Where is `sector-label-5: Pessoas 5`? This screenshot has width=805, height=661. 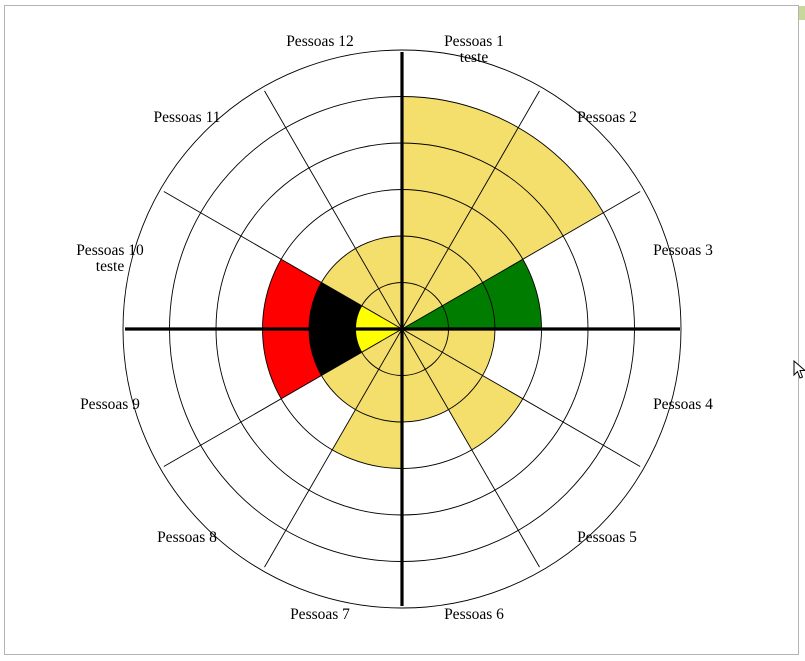
sector-label-5: Pessoas 5 is located at coordinates (607, 537).